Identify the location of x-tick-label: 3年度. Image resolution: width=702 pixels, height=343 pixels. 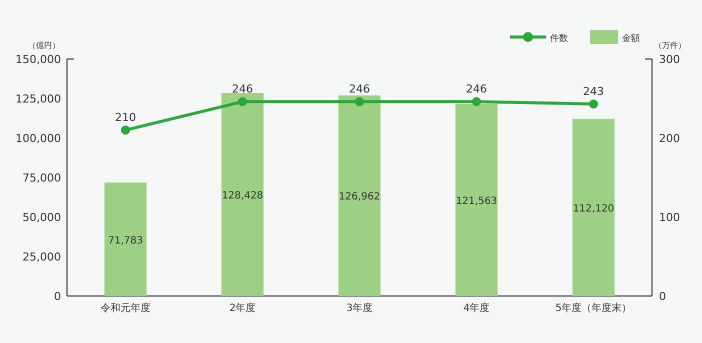
(359, 308).